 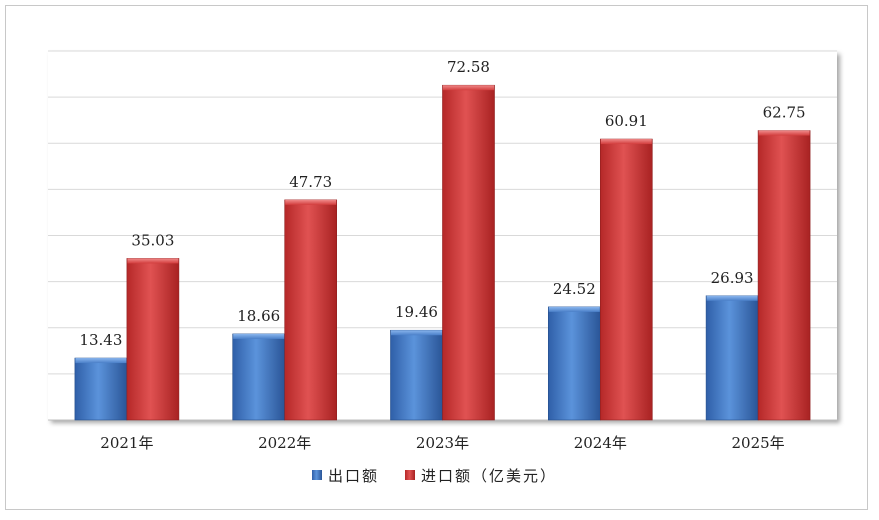 What do you see at coordinates (100, 340) in the screenshot?
I see `value-label-series-1: 13.43` at bounding box center [100, 340].